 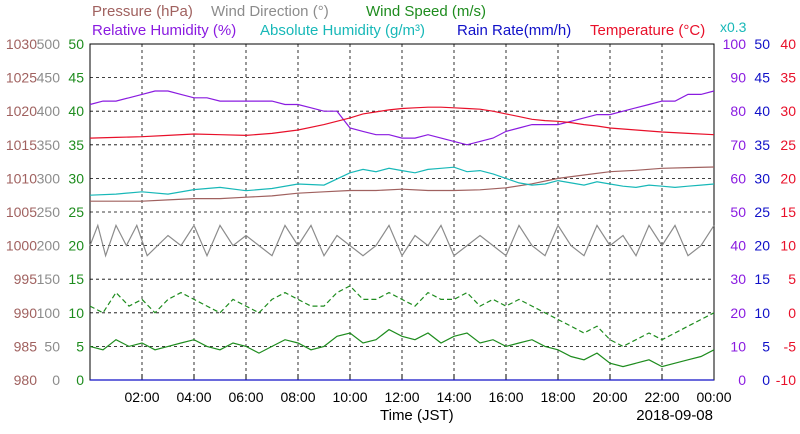 I want to click on x-tick-label: 06:00, so click(x=245, y=397).